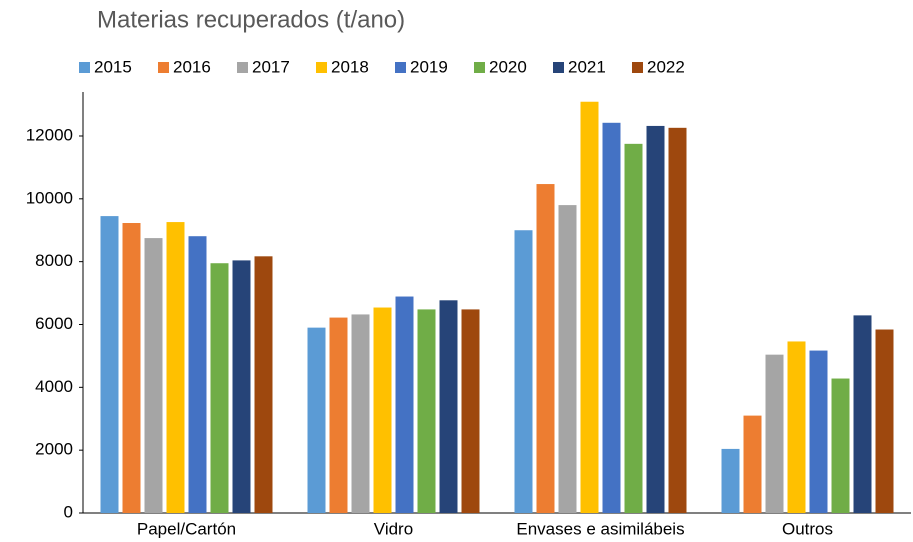  What do you see at coordinates (68, 511) in the screenshot?
I see `y-tick-label: 0` at bounding box center [68, 511].